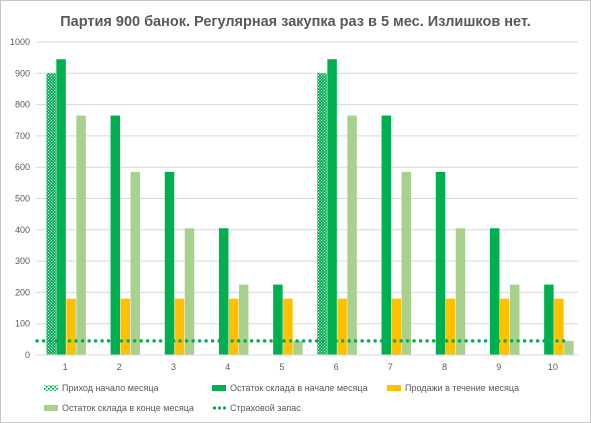 The image size is (591, 423). What do you see at coordinates (110, 388) in the screenshot?
I see `legend-label: Приход начало месяца` at bounding box center [110, 388].